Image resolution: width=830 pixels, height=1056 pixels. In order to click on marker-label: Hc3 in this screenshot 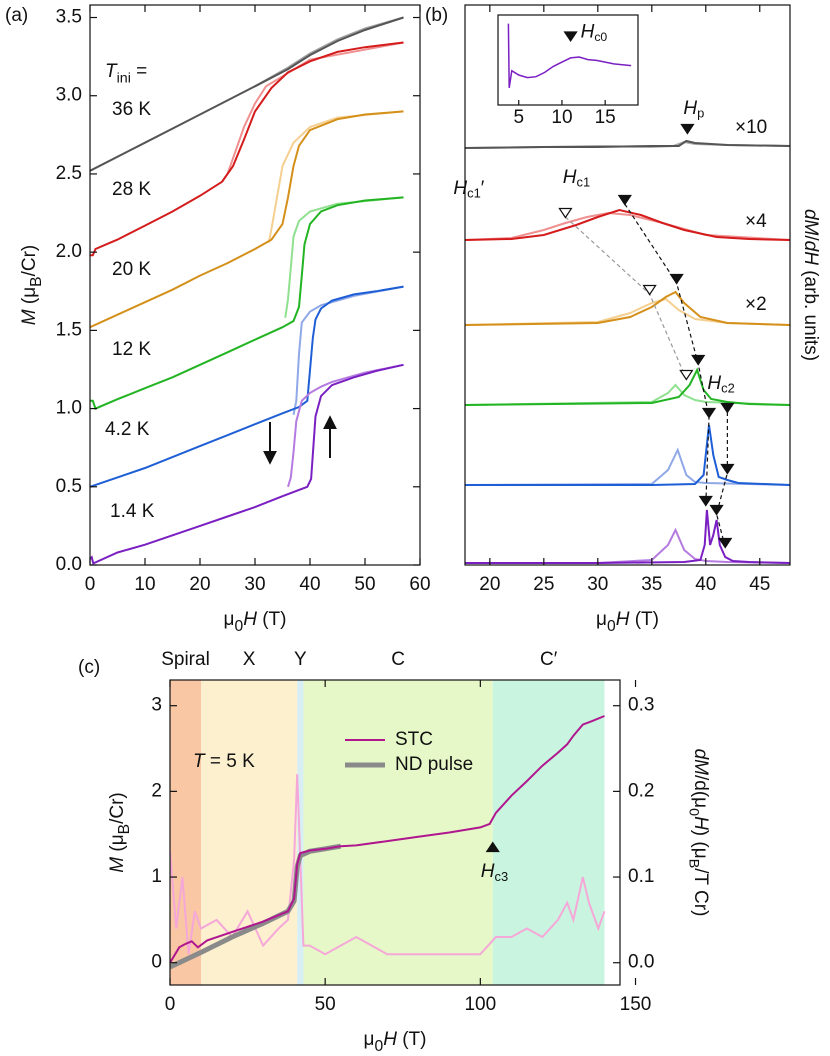, I will do `click(494, 872)`.